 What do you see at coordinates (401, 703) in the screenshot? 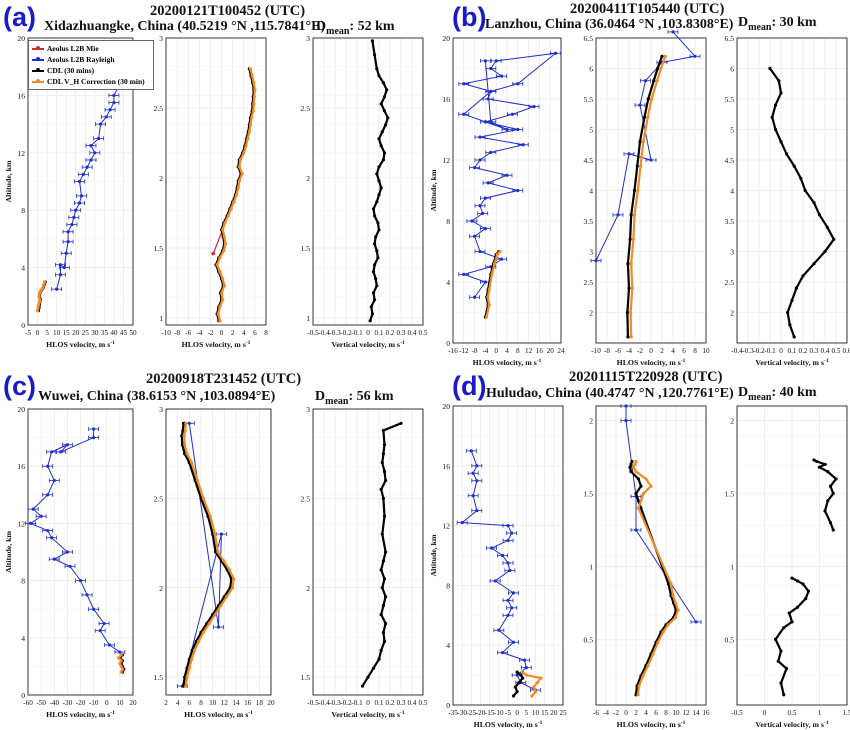
I see `x-tick-label: 0.3` at bounding box center [401, 703].